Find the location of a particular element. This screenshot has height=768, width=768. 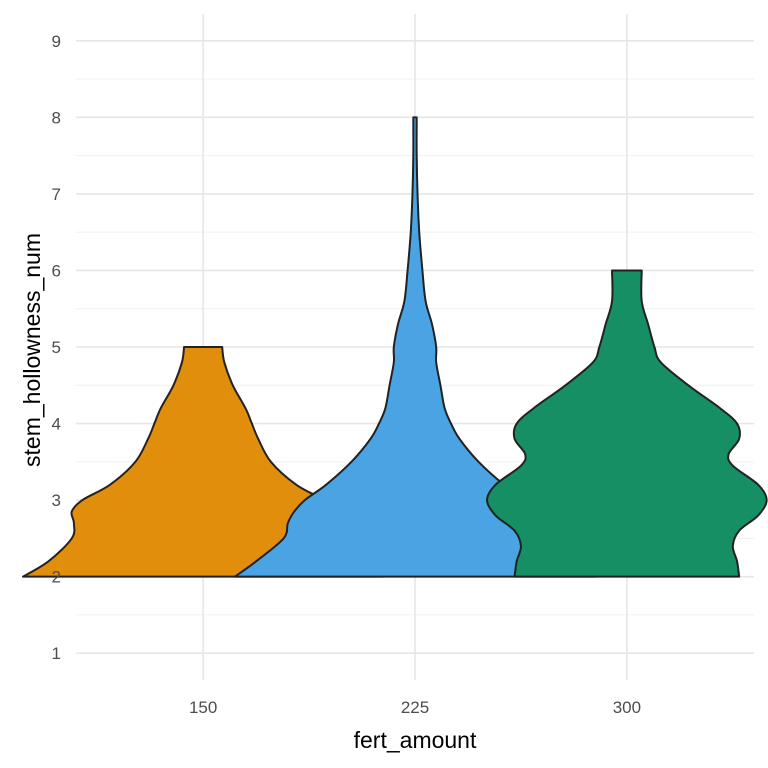

y-axis-title: stem_hollowness_num is located at coordinates (32, 350).